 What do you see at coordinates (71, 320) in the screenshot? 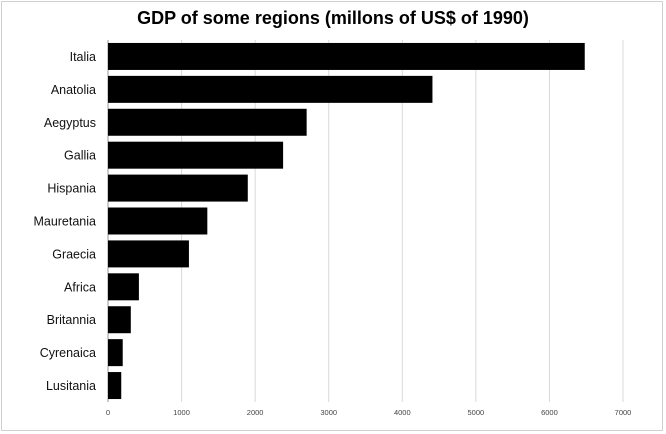
I see `category-label-britannia: Britannia` at bounding box center [71, 320].